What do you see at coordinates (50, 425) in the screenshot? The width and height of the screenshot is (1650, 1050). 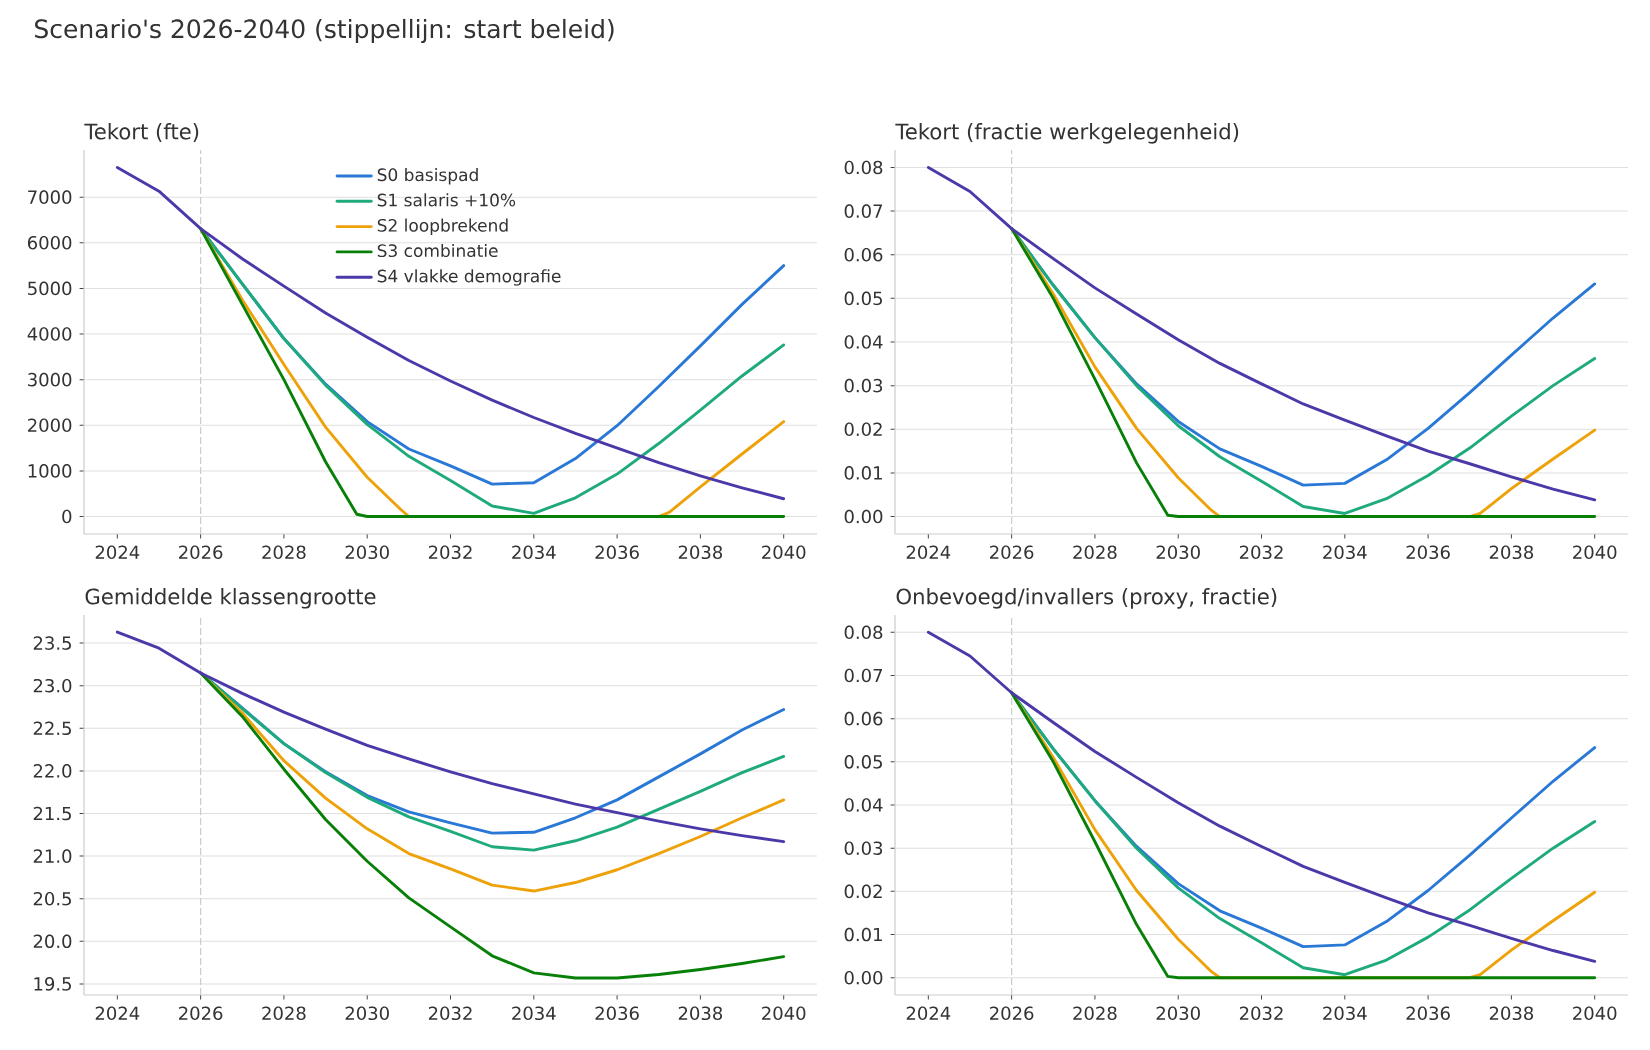 I see `y-tick-label: 2000` at bounding box center [50, 425].